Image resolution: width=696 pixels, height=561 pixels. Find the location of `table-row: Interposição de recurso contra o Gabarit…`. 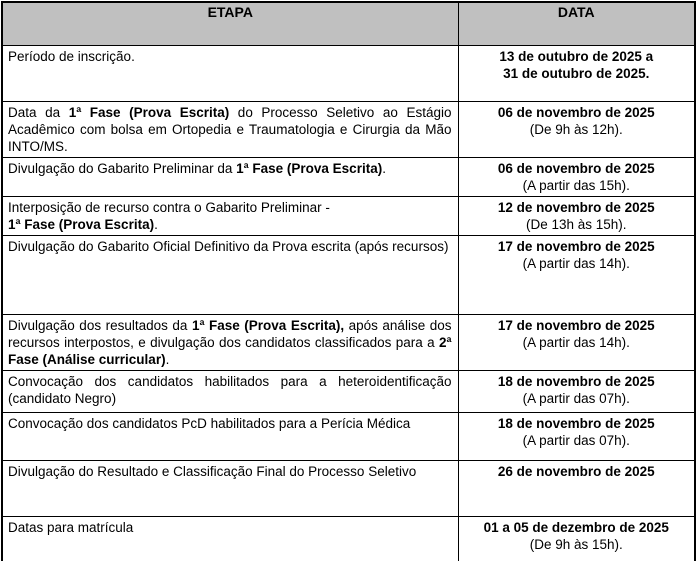

table-row: Interposição de recurso contra o Gabarit… is located at coordinates (348, 215).